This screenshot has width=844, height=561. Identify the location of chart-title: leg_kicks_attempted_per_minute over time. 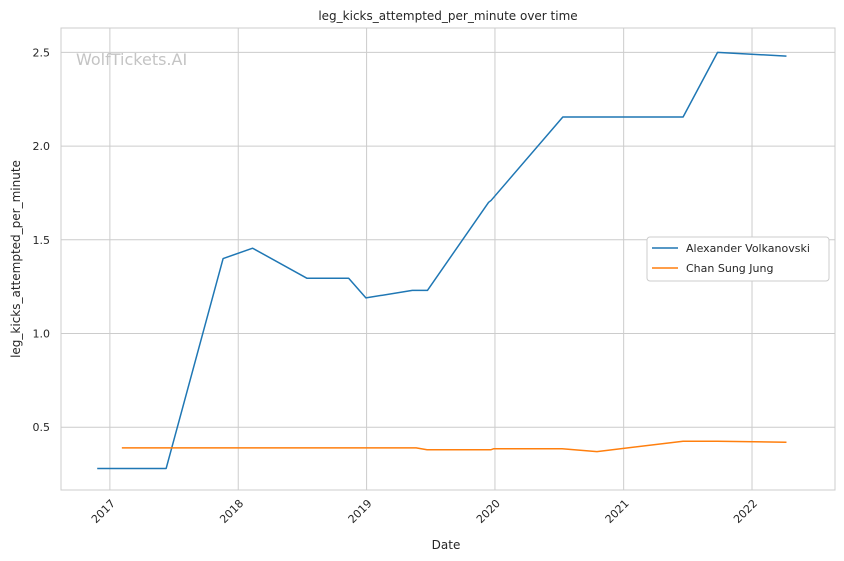
(447, 16).